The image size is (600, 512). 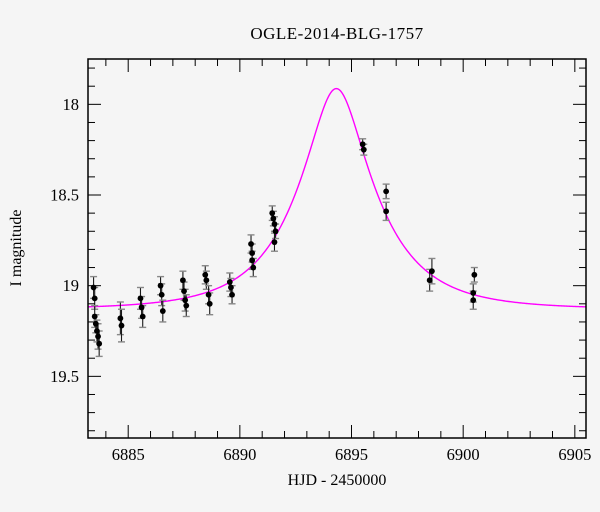 What do you see at coordinates (16, 248) in the screenshot?
I see `y-axis-title-text: I magnitude` at bounding box center [16, 248].